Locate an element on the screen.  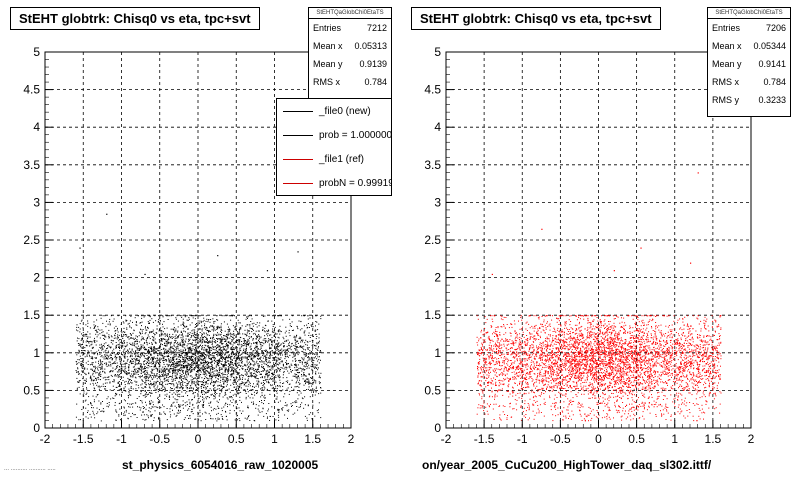
stats-row: Entries 7206 is located at coordinates (749, 28).